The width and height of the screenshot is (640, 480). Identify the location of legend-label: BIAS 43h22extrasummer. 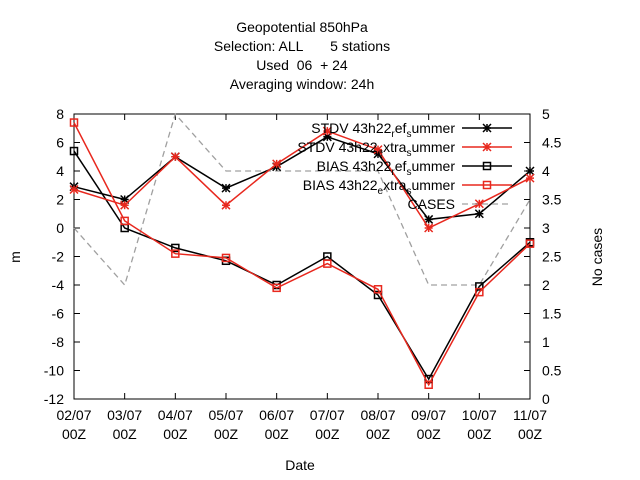
(379, 187).